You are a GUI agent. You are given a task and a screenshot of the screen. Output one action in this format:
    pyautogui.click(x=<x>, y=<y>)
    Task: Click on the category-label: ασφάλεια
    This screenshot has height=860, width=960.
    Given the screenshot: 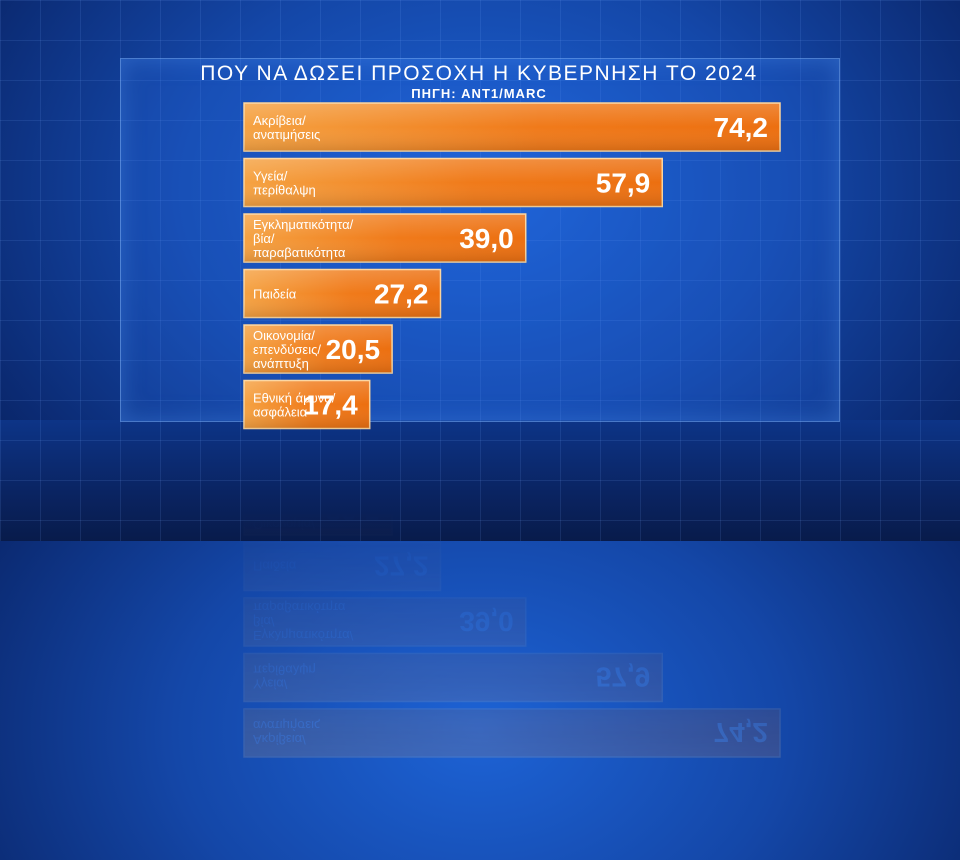 What is the action you would take?
    pyautogui.click(x=280, y=412)
    